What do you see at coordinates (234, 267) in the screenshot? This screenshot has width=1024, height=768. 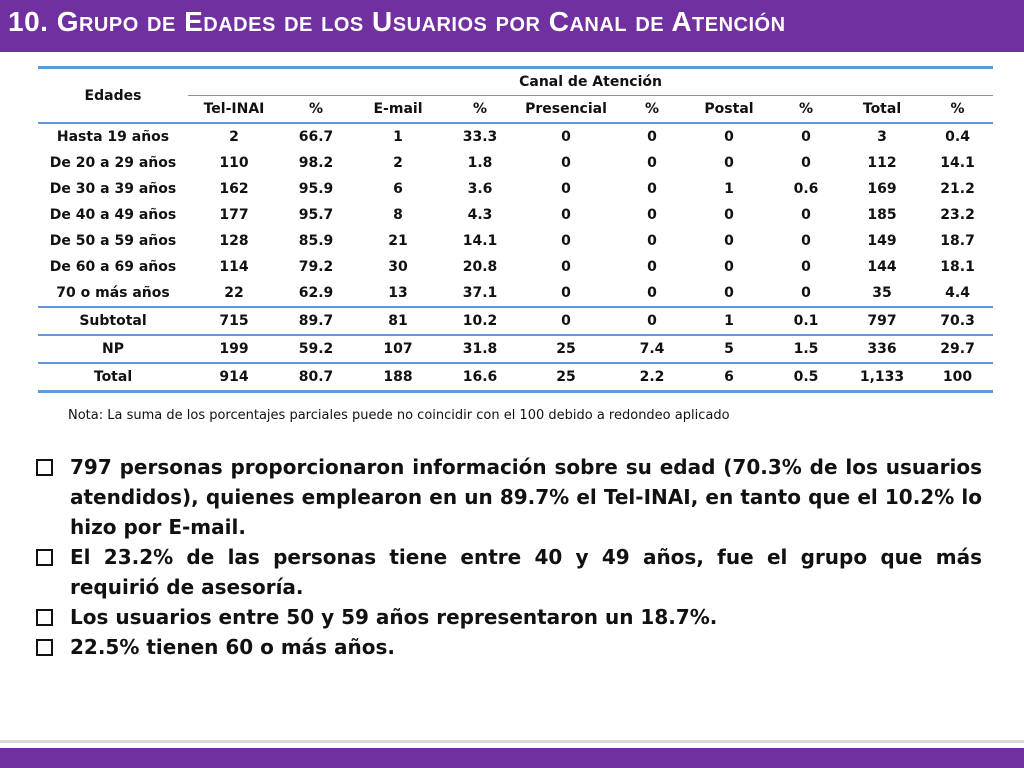 I see `table-cell: 114` at bounding box center [234, 267].